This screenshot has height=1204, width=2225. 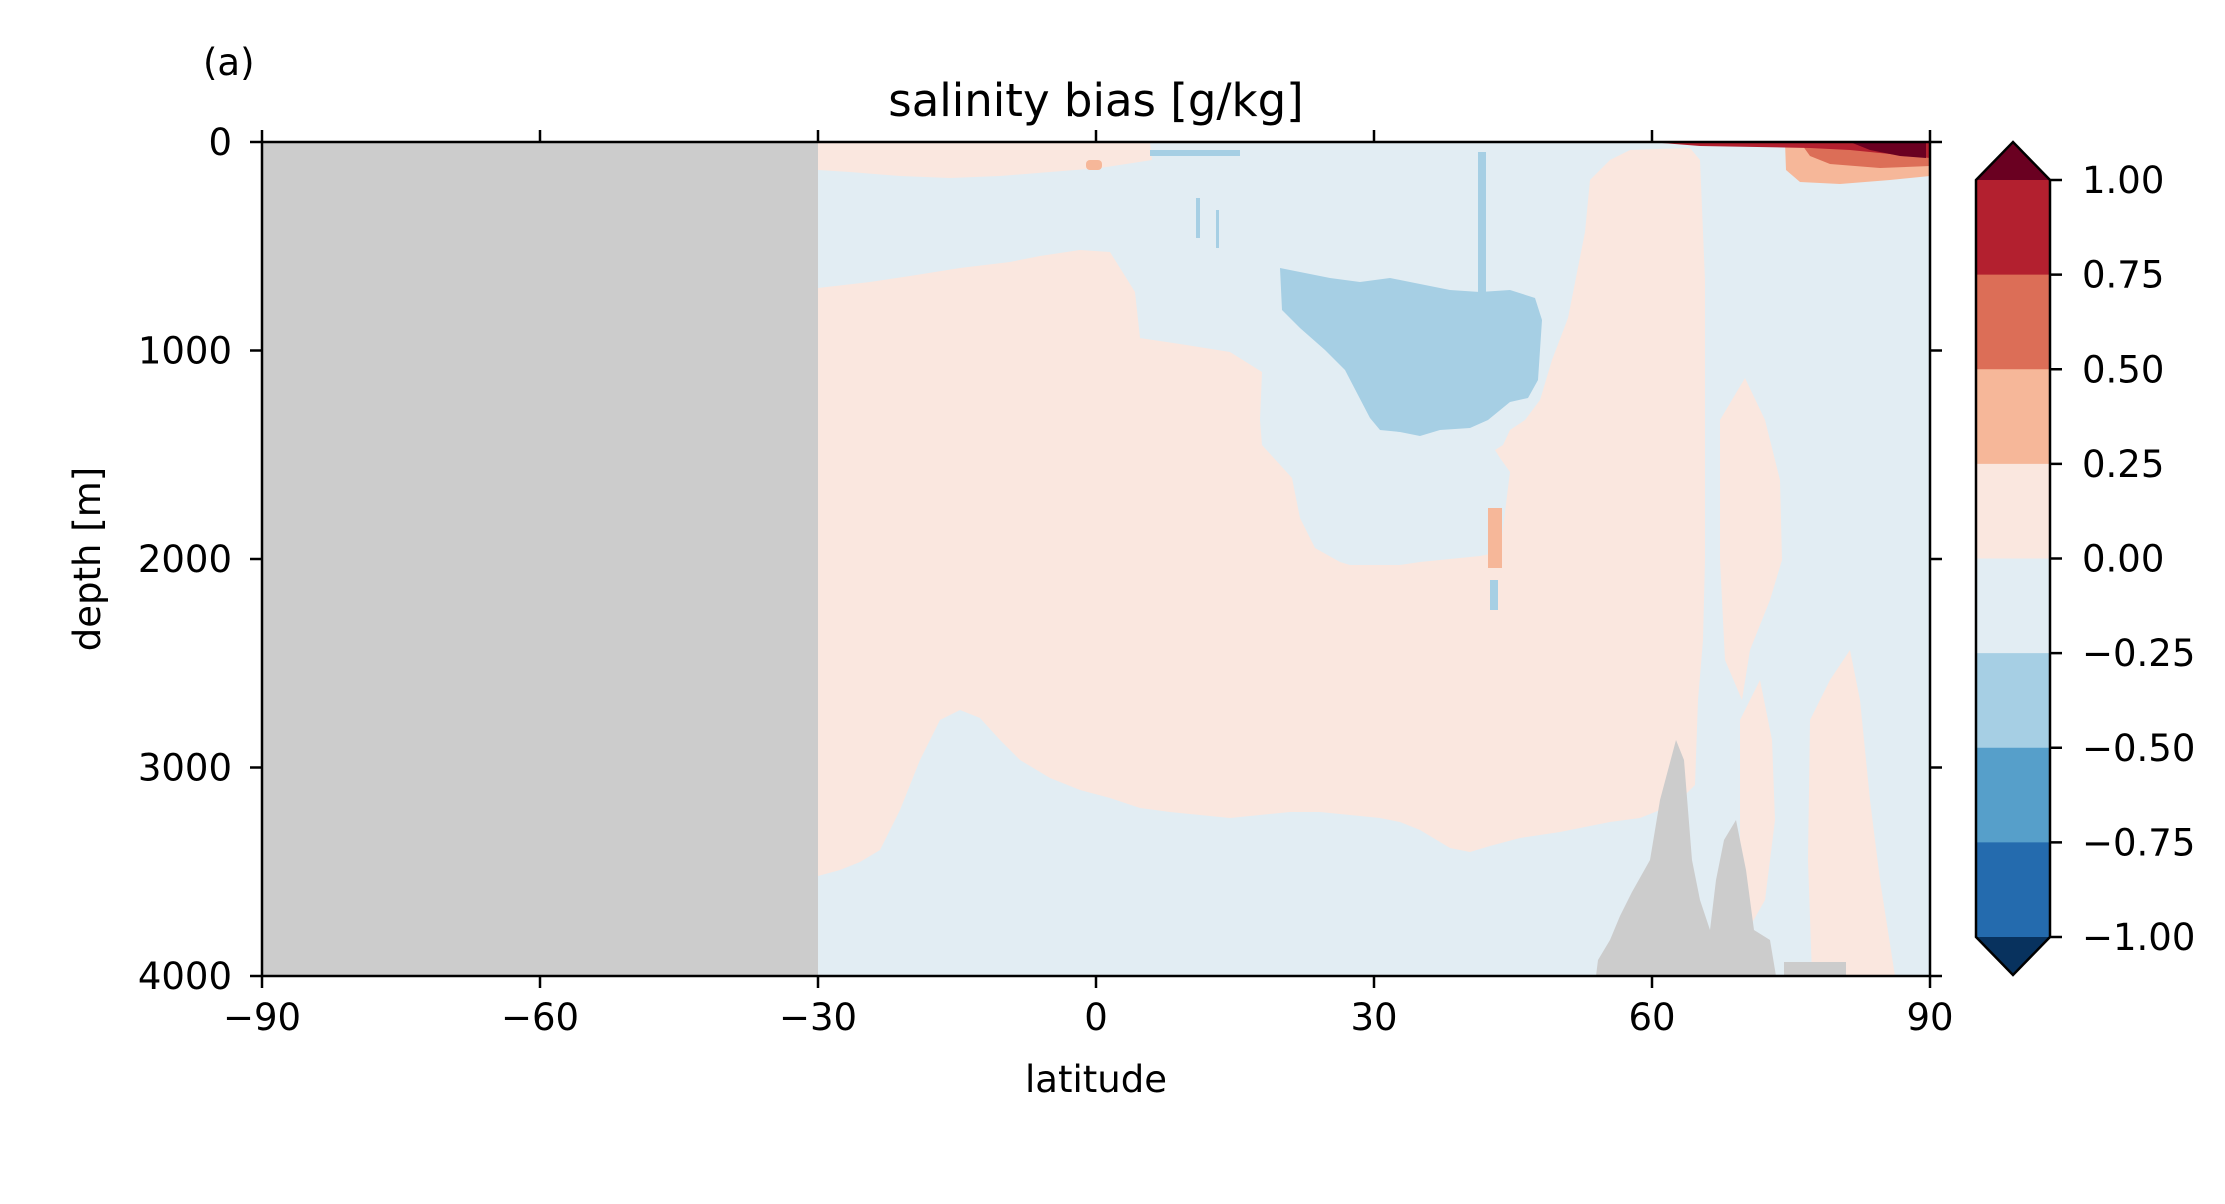 I want to click on region-positive-surface, so click(x=985, y=160).